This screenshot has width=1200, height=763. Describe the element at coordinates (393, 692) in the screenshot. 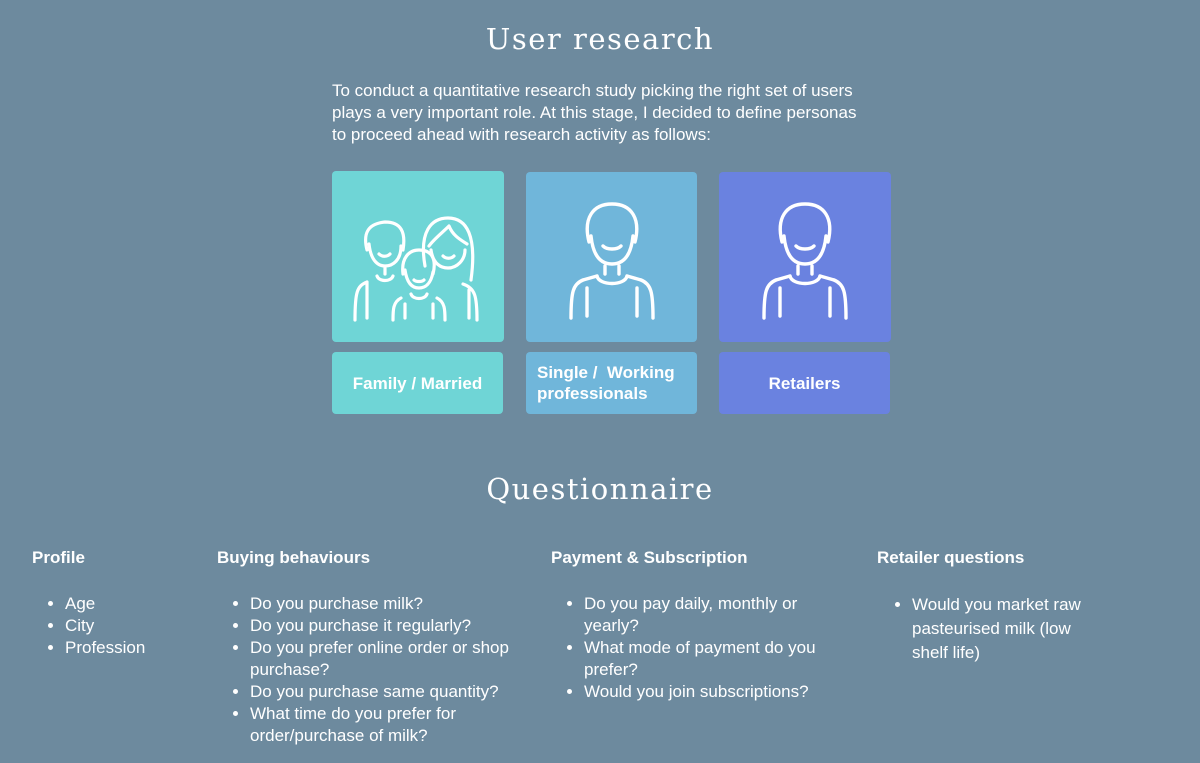

I see `list-item: Do you purchase same quantity?` at that location.